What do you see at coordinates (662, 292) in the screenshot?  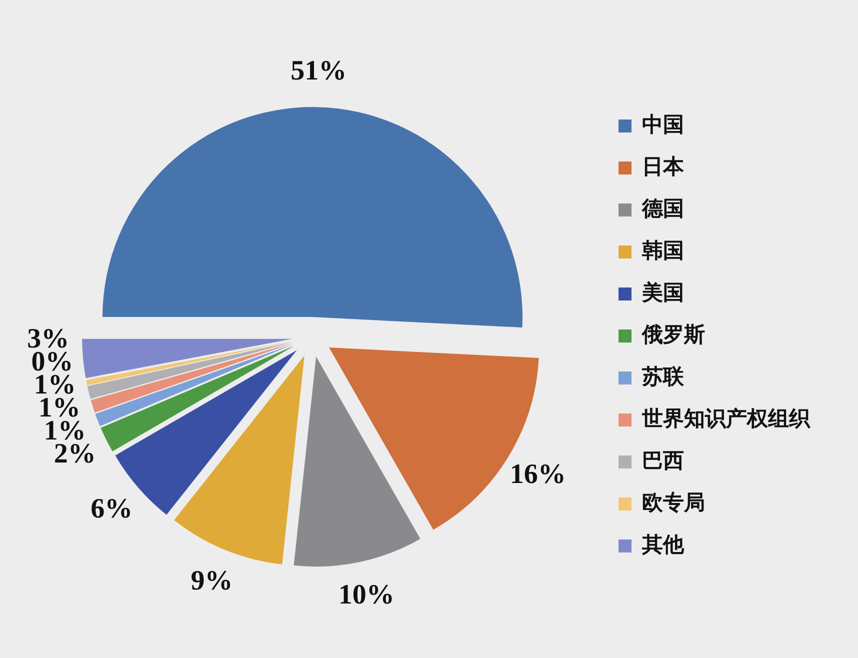 I see `legend-label: 美国` at bounding box center [662, 292].